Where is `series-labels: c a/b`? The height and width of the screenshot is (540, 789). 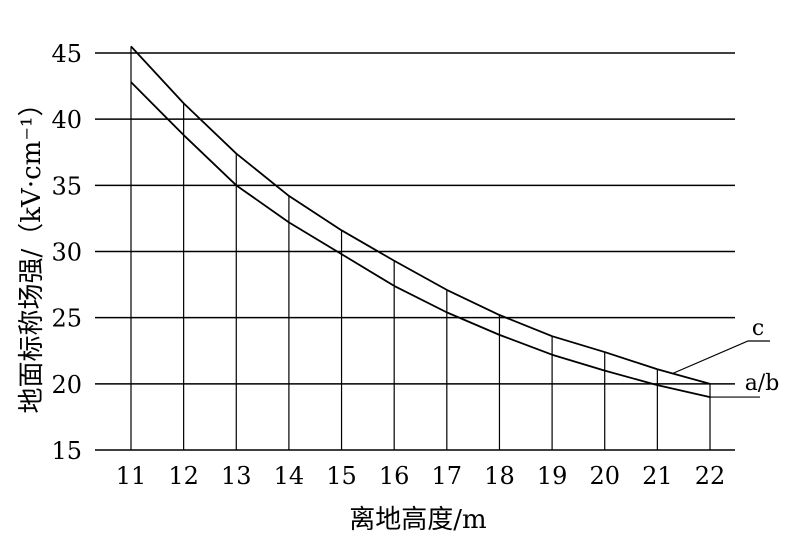
series-labels: c a/b is located at coordinates (762, 356).